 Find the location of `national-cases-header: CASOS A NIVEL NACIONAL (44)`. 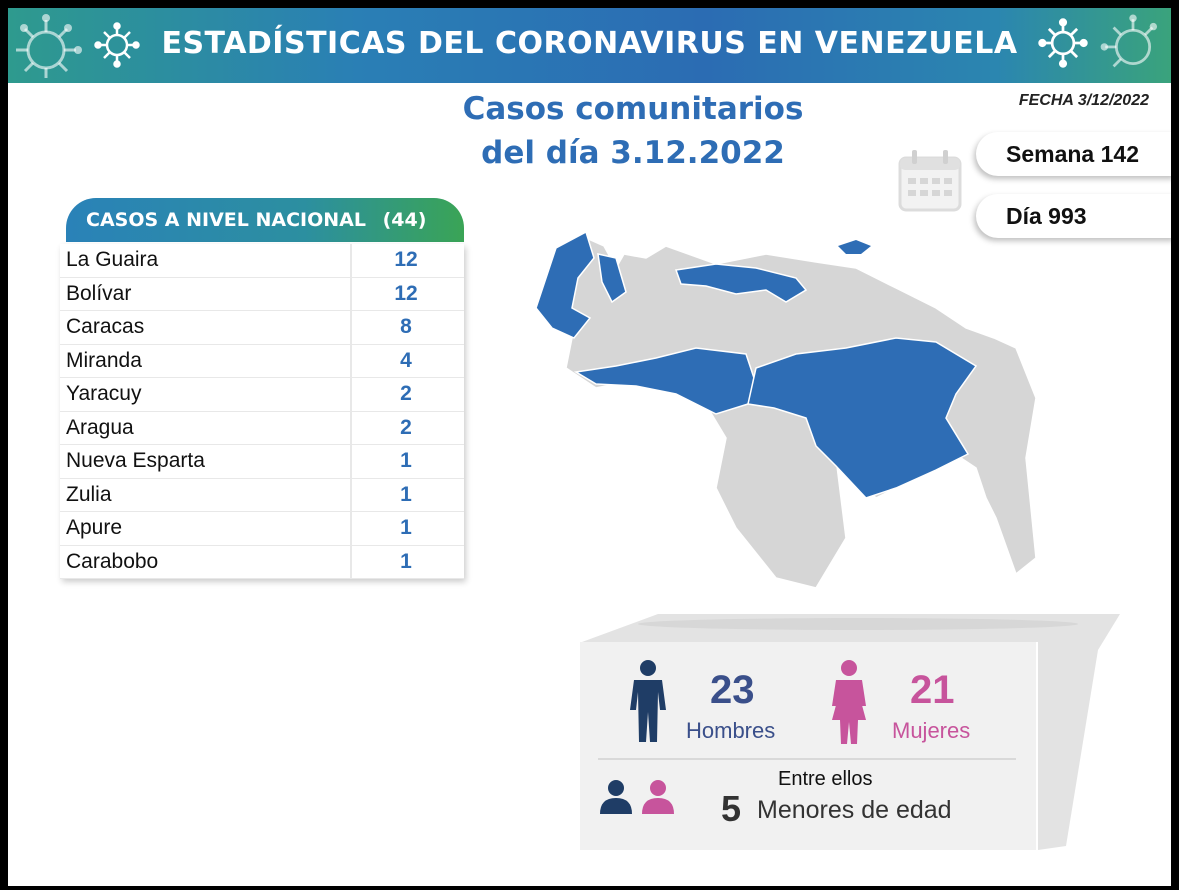

national-cases-header: CASOS A NIVEL NACIONAL (44) is located at coordinates (265, 220).